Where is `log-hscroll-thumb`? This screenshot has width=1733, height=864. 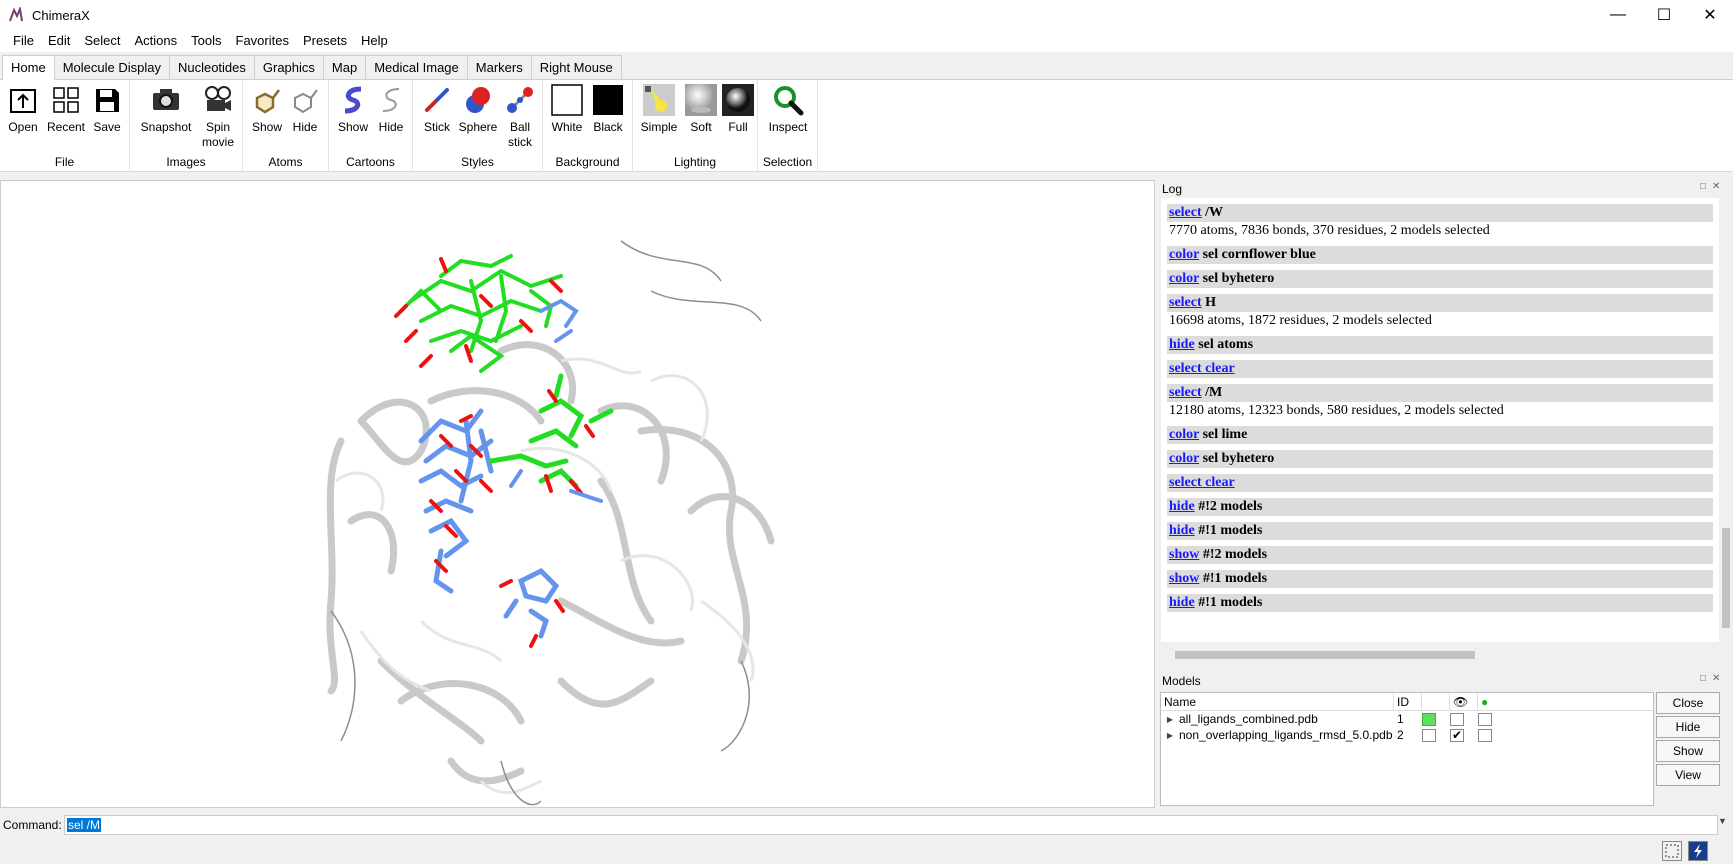 log-hscroll-thumb is located at coordinates (1325, 655).